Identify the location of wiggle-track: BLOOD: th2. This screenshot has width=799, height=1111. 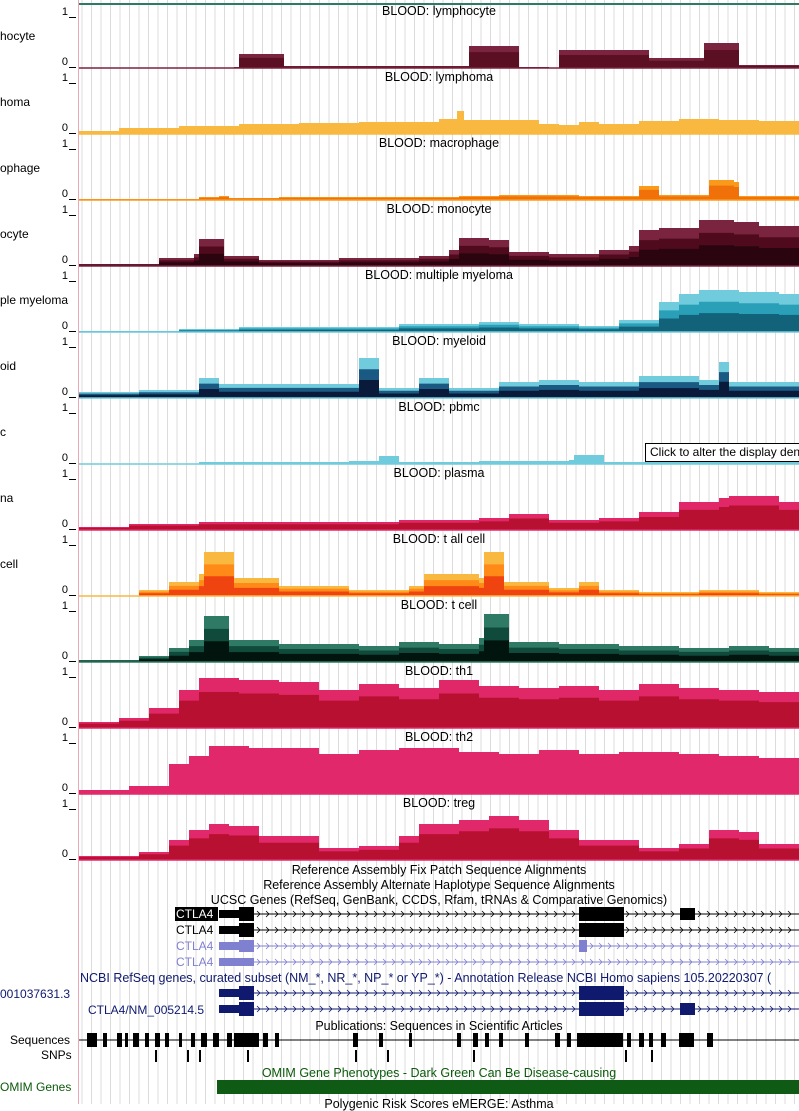
(439, 764).